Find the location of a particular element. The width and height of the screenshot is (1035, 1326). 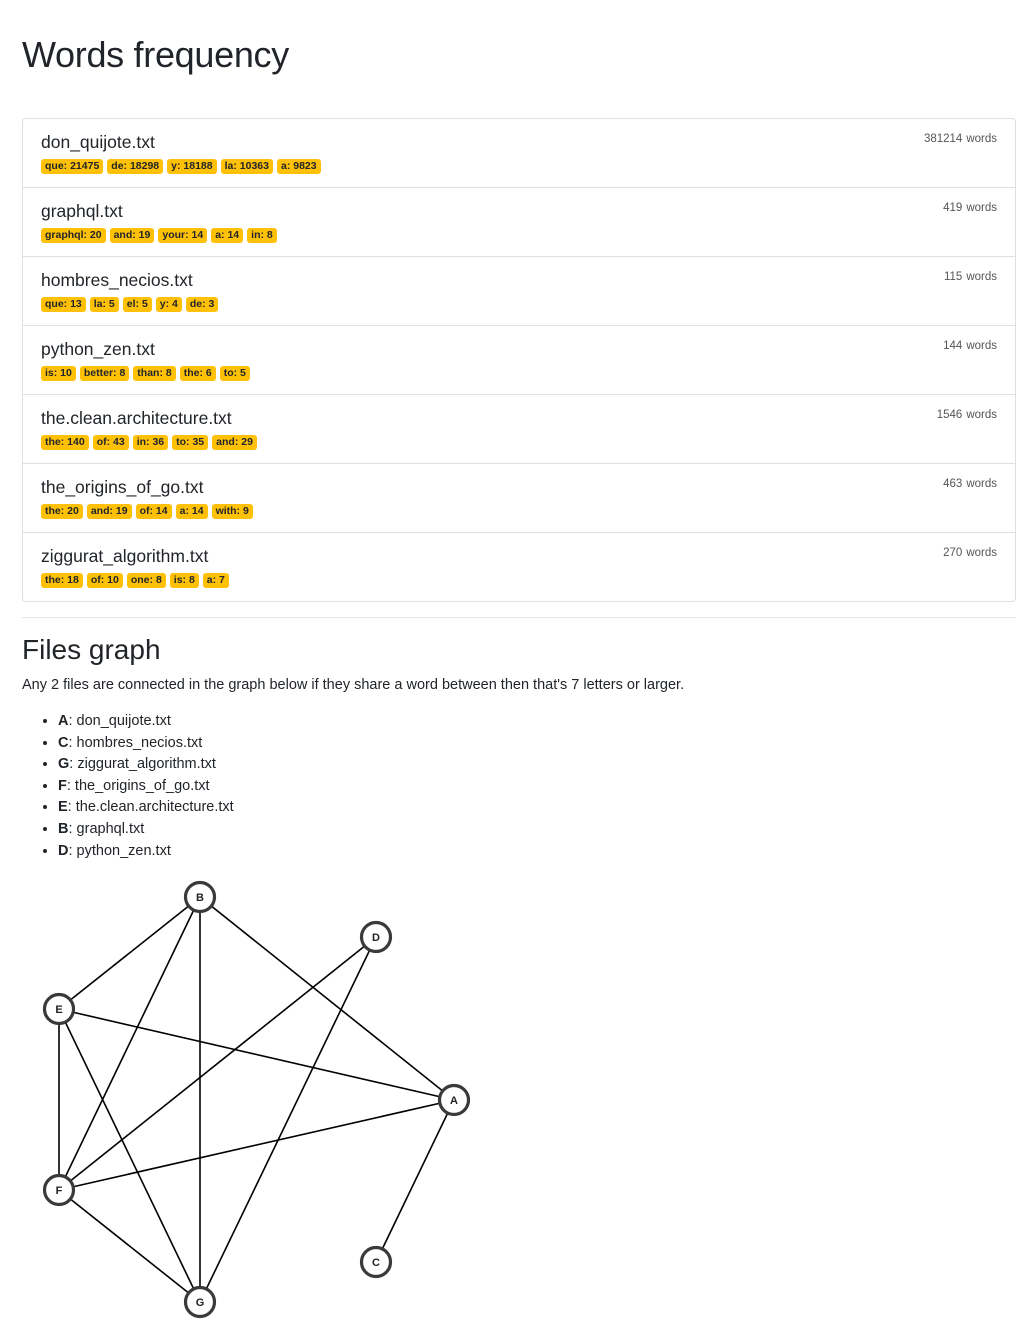

legend-file: graphql.txt is located at coordinates (110, 828).